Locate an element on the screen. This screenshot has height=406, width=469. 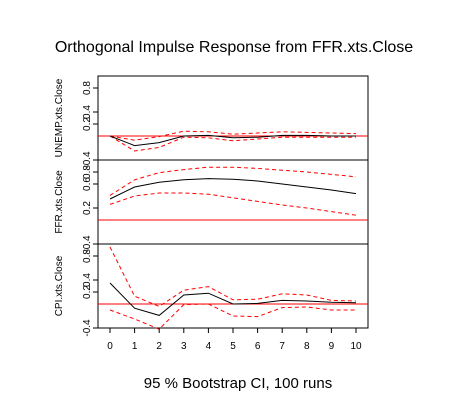
x-tick-label: 7 is located at coordinates (282, 346).